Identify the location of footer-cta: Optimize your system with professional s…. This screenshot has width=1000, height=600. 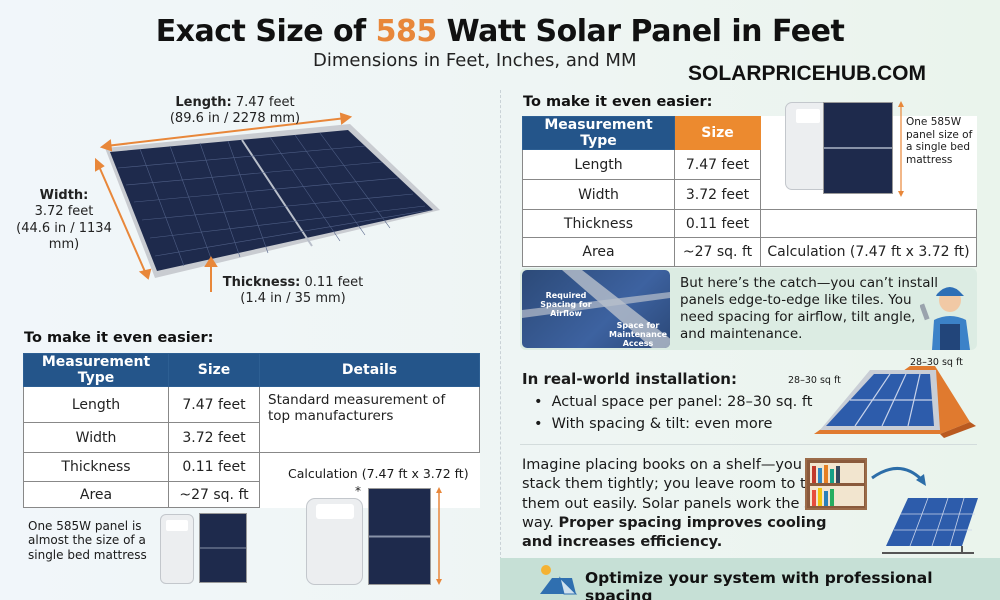
(759, 584).